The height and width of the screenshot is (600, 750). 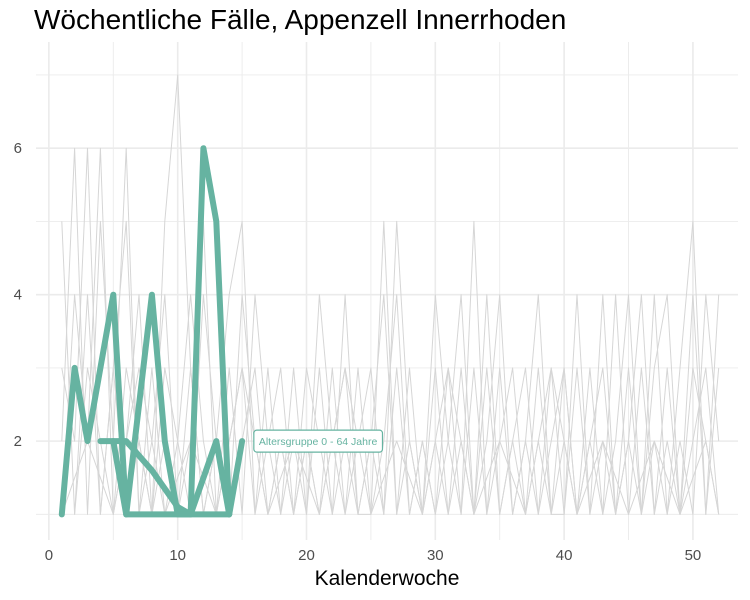 I want to click on y-tick-label: 2, so click(x=18, y=441).